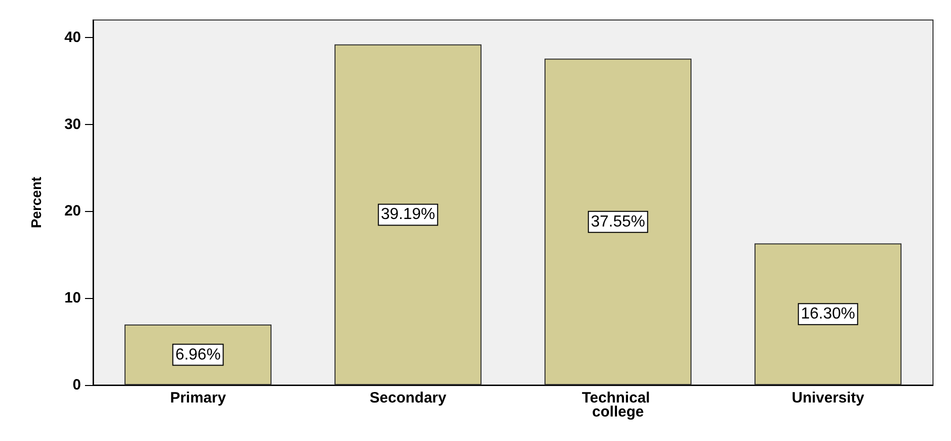 This screenshot has width=951, height=441. What do you see at coordinates (828, 398) in the screenshot?
I see `x-tick-label: University` at bounding box center [828, 398].